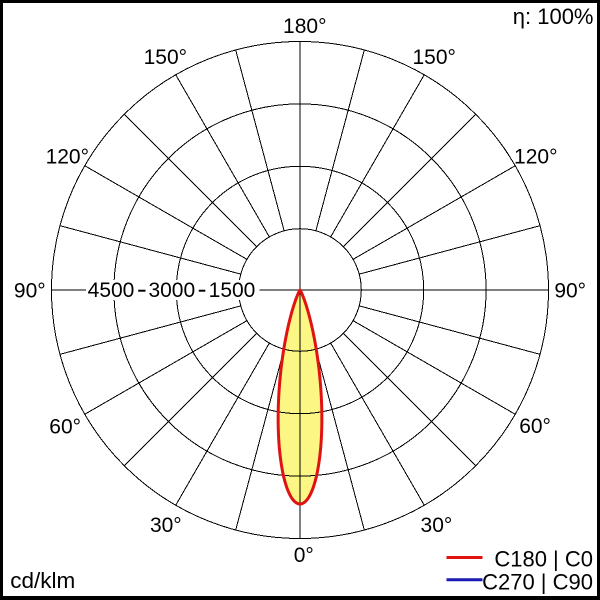  Describe the element at coordinates (111, 290) in the screenshot. I see `svg-text: 4500` at that location.